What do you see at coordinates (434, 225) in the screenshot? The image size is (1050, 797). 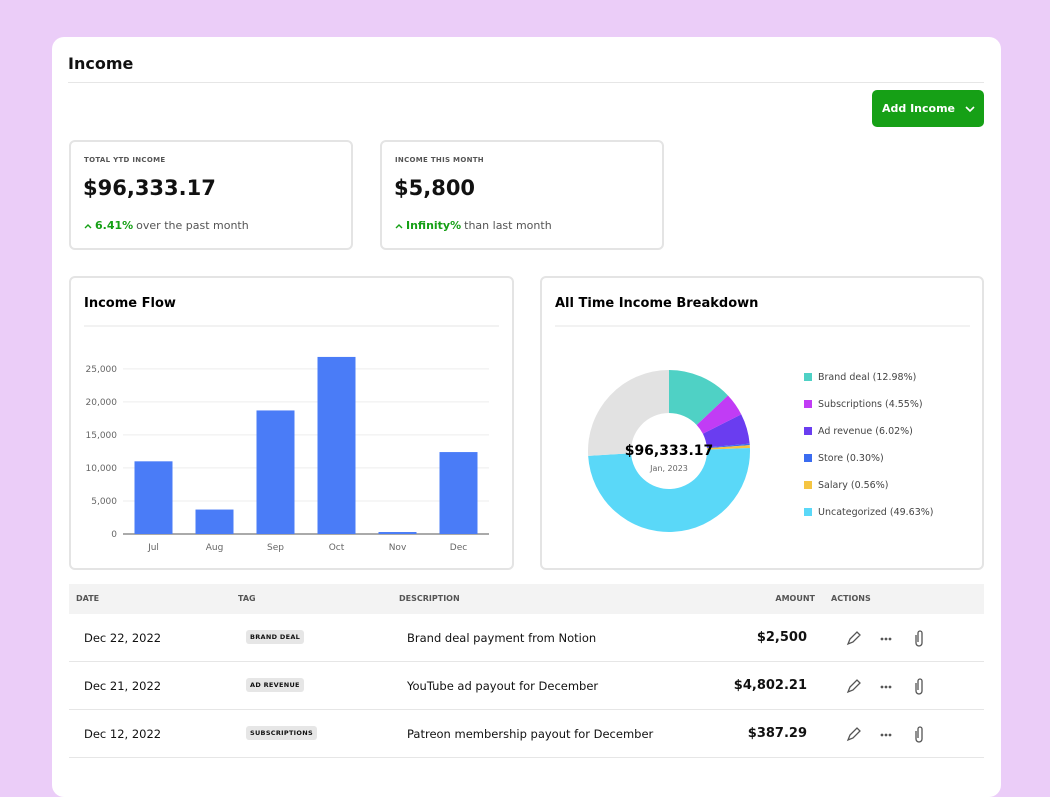 I see `stat-change: Infinity%` at bounding box center [434, 225].